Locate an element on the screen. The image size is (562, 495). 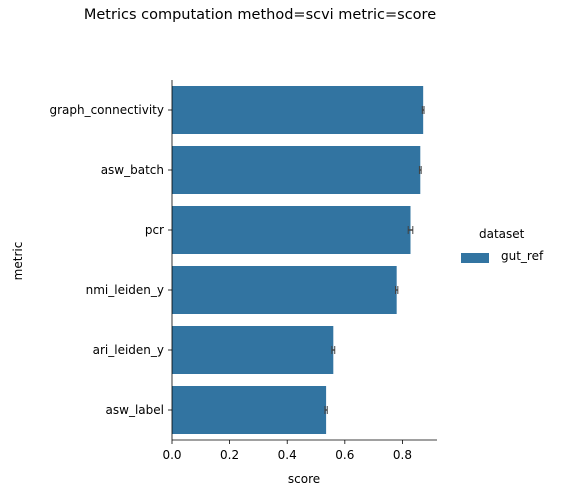
legend-swatch is located at coordinates (475, 258).